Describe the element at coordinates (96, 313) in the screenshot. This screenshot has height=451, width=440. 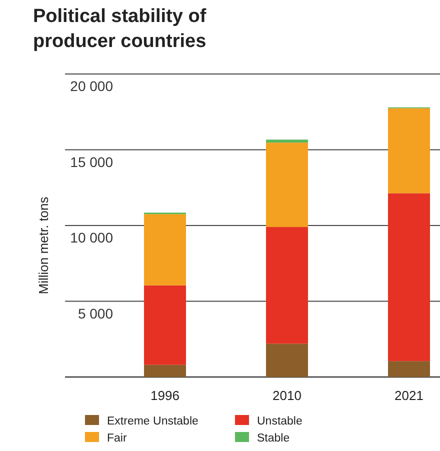
I see `y-tick-label: 5 000` at that location.